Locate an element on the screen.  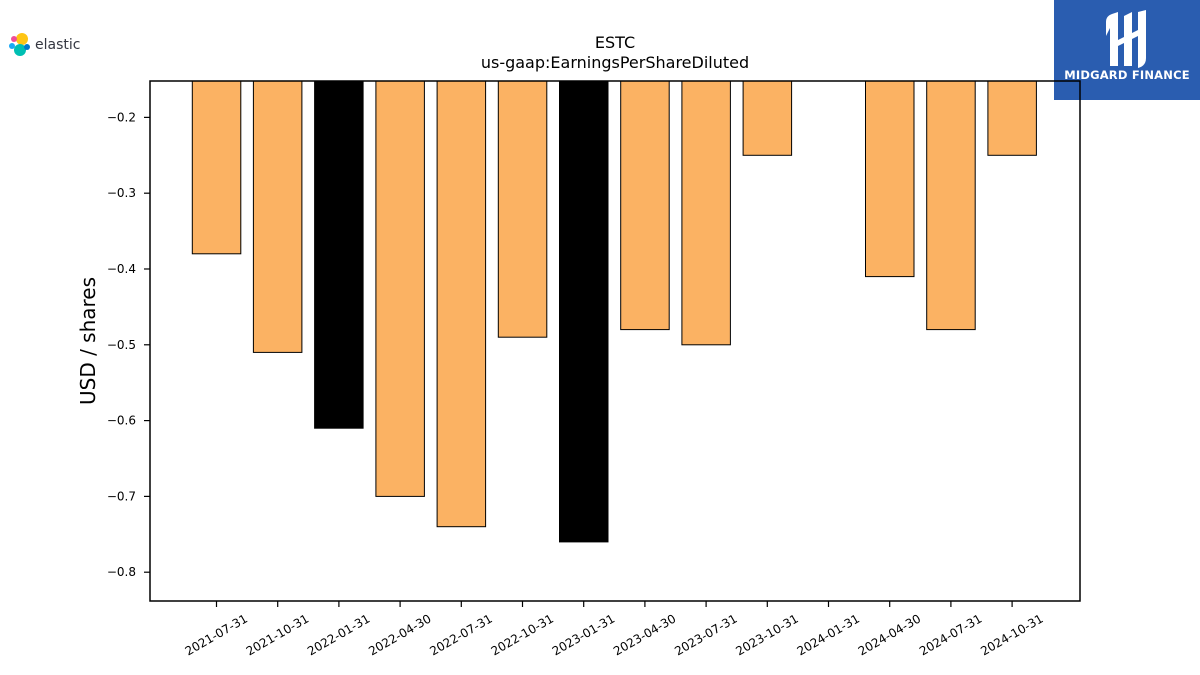
x-tick-label: 2023-01-31 is located at coordinates (583, 634).